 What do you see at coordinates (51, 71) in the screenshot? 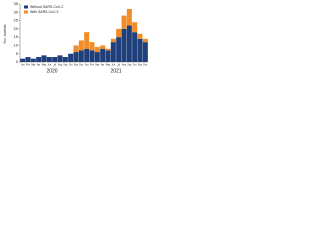
I see `year-label: 2020` at bounding box center [51, 71].